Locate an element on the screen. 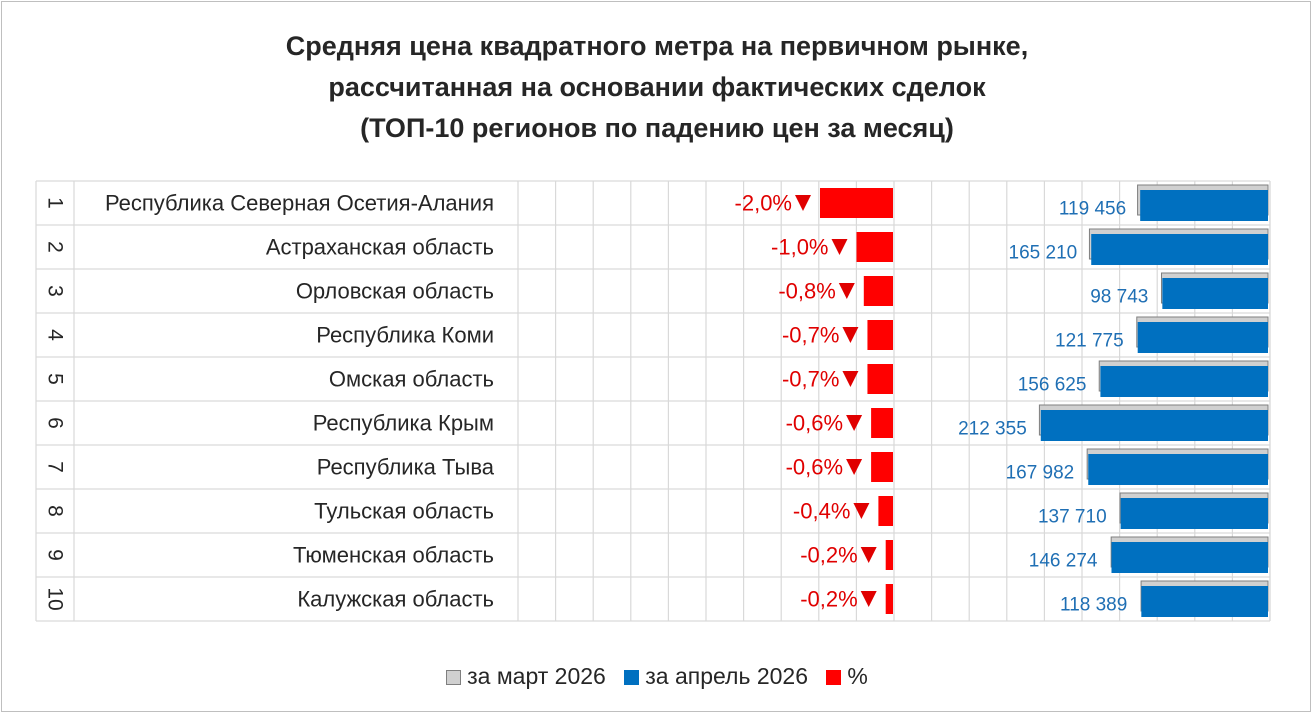 The height and width of the screenshot is (715, 1314). april-value-label: 119 456 is located at coordinates (1092, 209).